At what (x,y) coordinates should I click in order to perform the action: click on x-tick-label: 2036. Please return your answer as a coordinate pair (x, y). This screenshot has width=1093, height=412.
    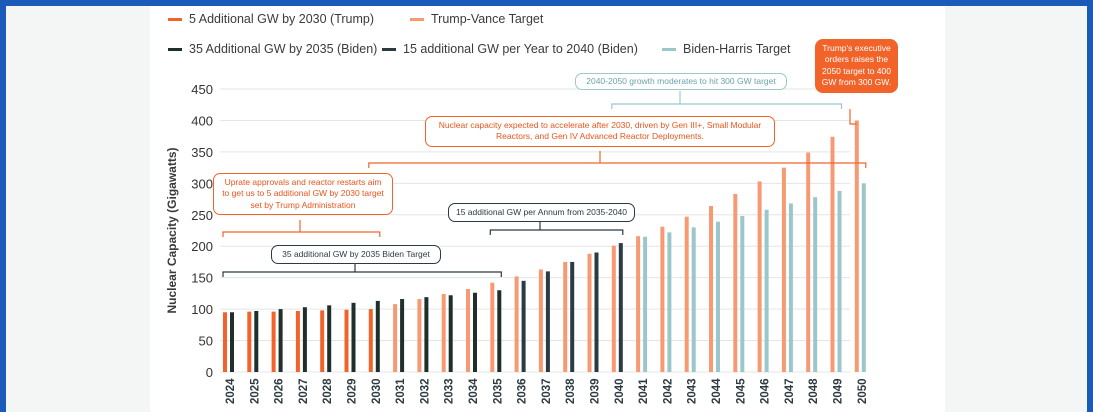
    Looking at the image, I should click on (523, 391).